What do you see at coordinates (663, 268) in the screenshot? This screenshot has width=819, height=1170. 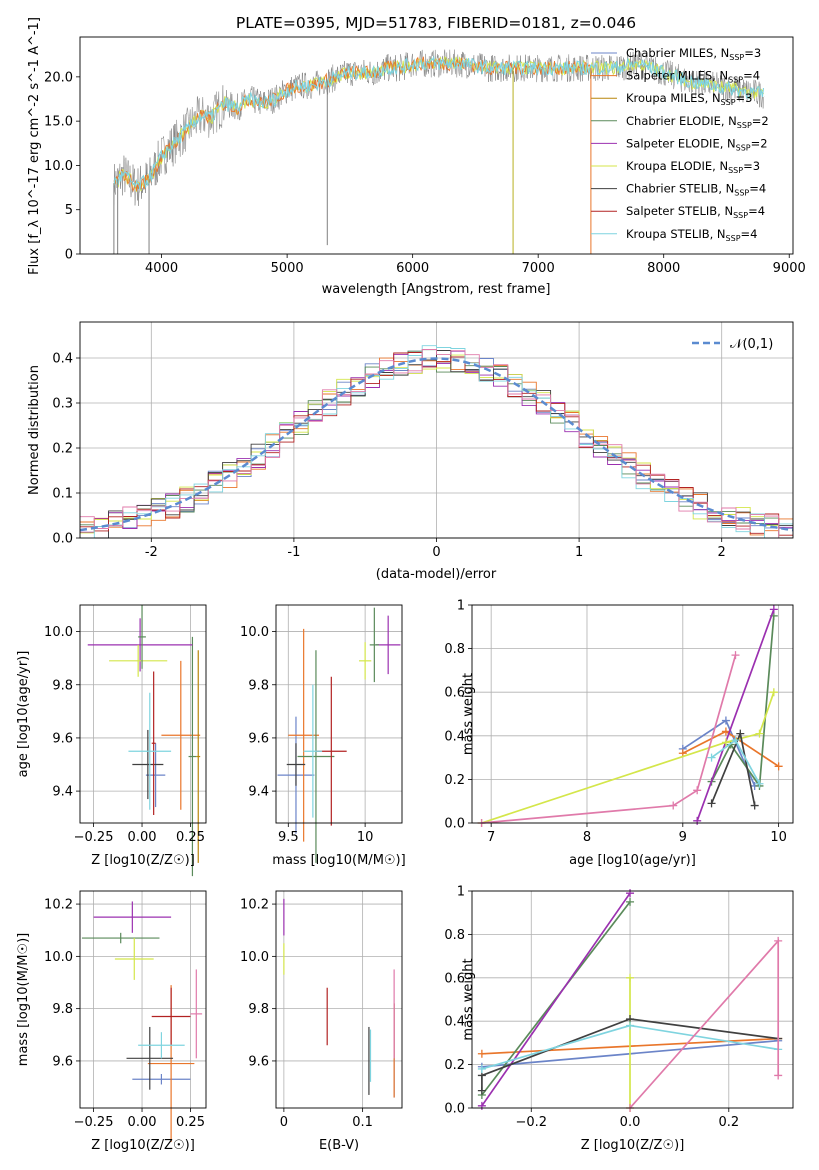 I see `x-tick-label: 8000` at bounding box center [663, 268].